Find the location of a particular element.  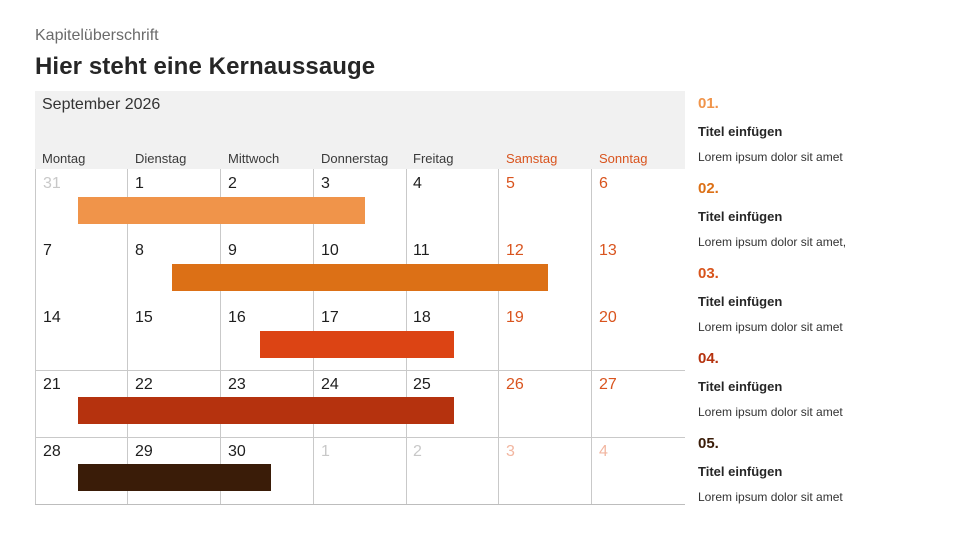

day-cell: 22 is located at coordinates (144, 384).